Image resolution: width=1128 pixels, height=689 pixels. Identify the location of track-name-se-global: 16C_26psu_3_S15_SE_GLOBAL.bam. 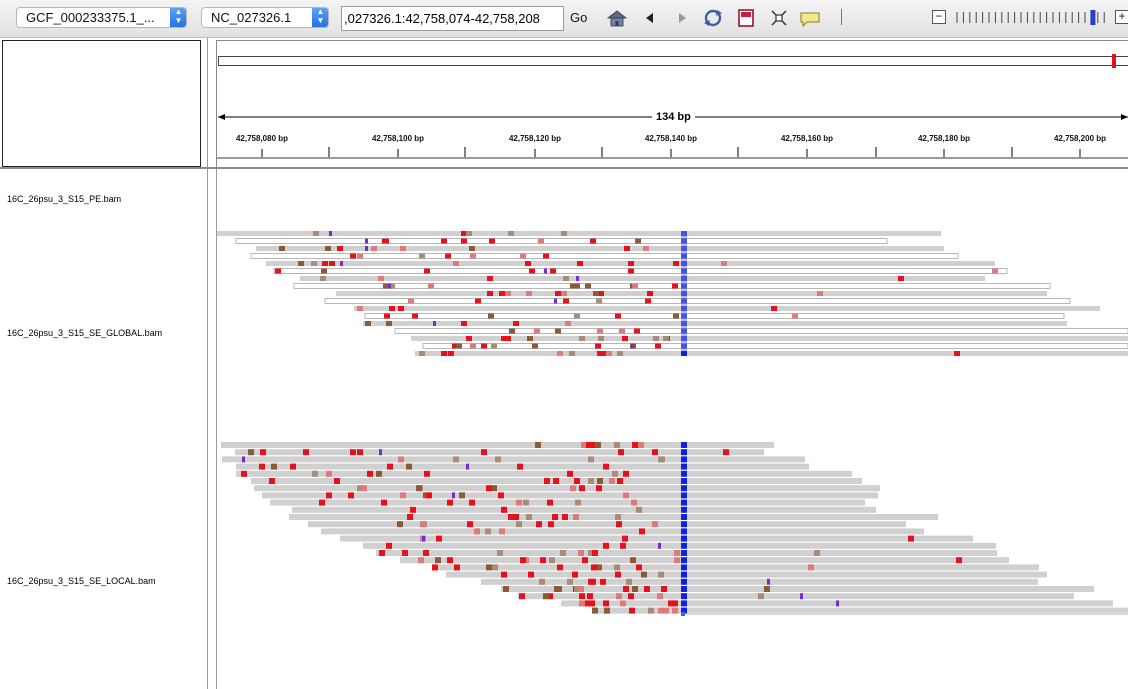
(85, 333).